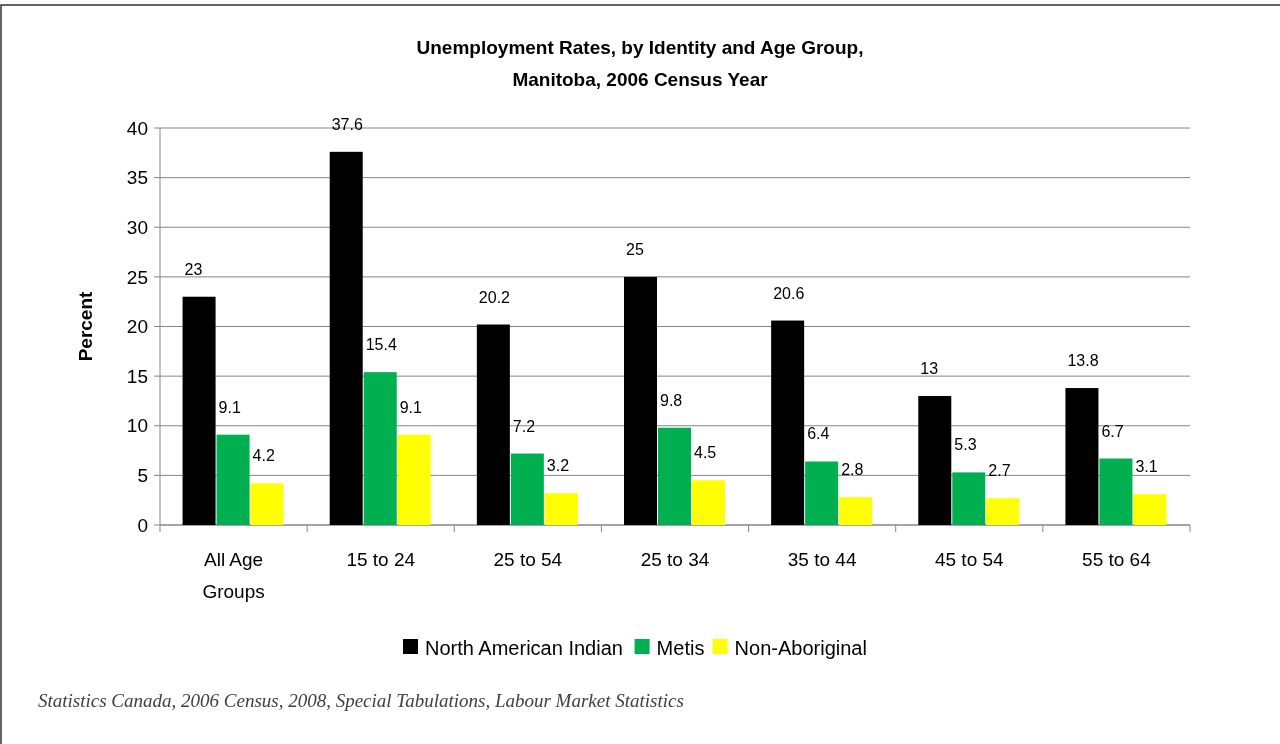 The width and height of the screenshot is (1280, 744). I want to click on x-tick-label: 15 to 24, so click(381, 559).